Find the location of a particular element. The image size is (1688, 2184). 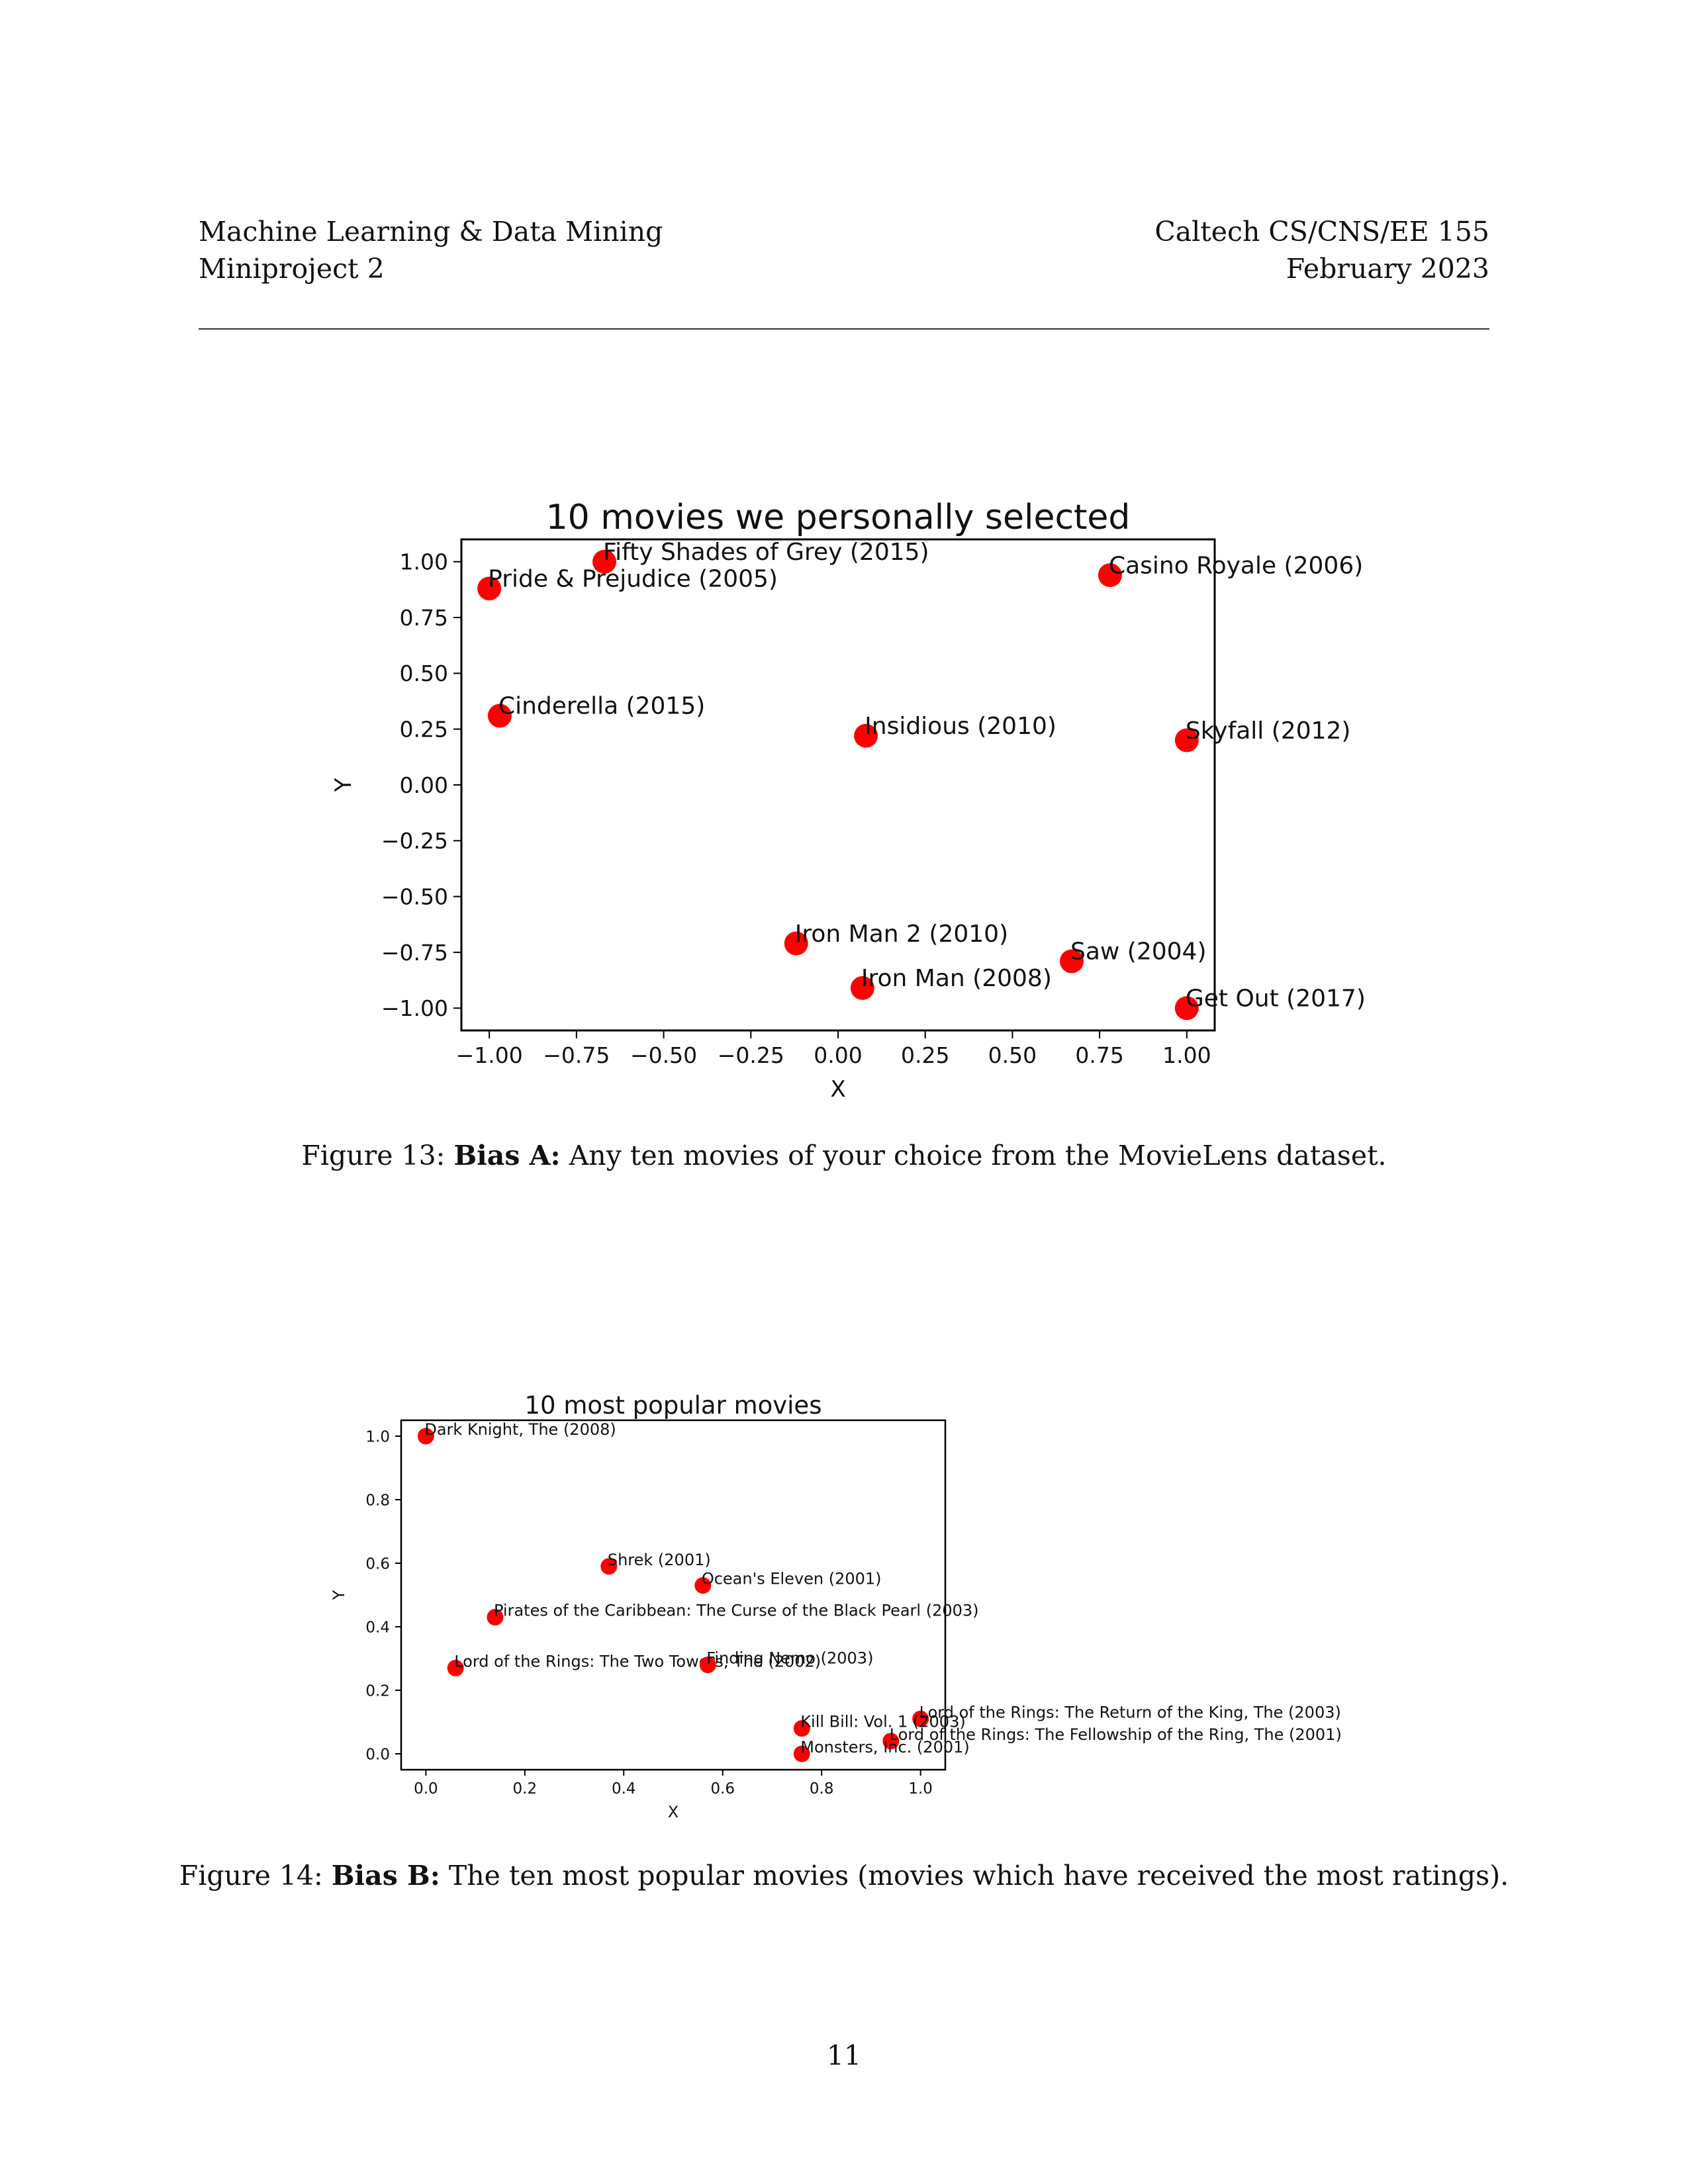

running-header-right: Caltech CS/CNS/EE 155 February 2023 is located at coordinates (1321, 250).